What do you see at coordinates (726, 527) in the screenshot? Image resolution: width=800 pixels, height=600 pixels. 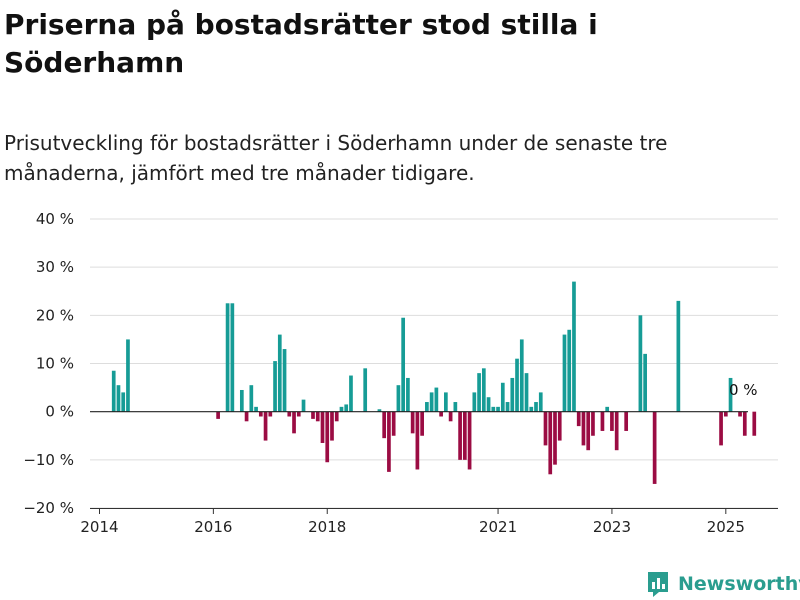 I see `x-tick-label: 2025` at bounding box center [726, 527].